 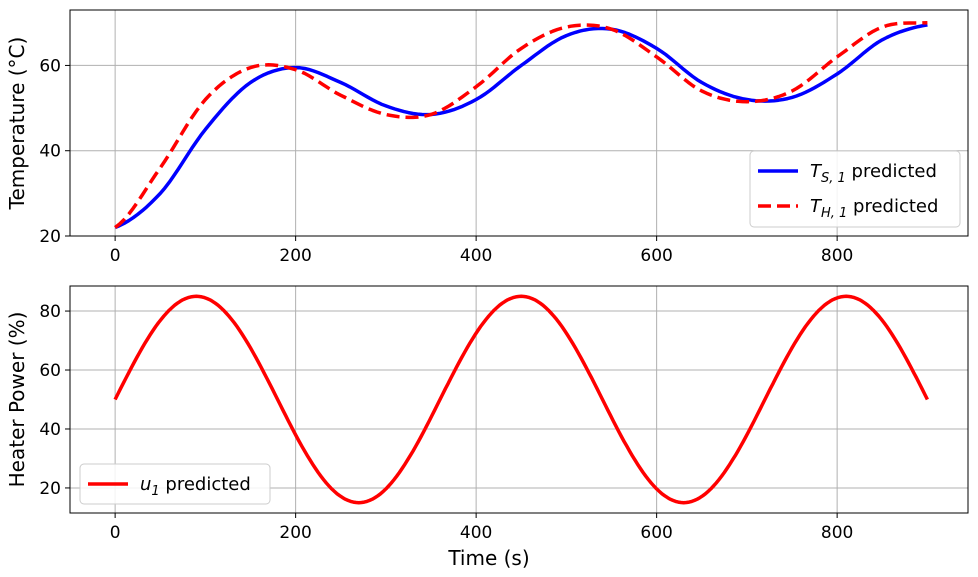 I want to click on y-tick-label: 80, so click(x=50, y=312).